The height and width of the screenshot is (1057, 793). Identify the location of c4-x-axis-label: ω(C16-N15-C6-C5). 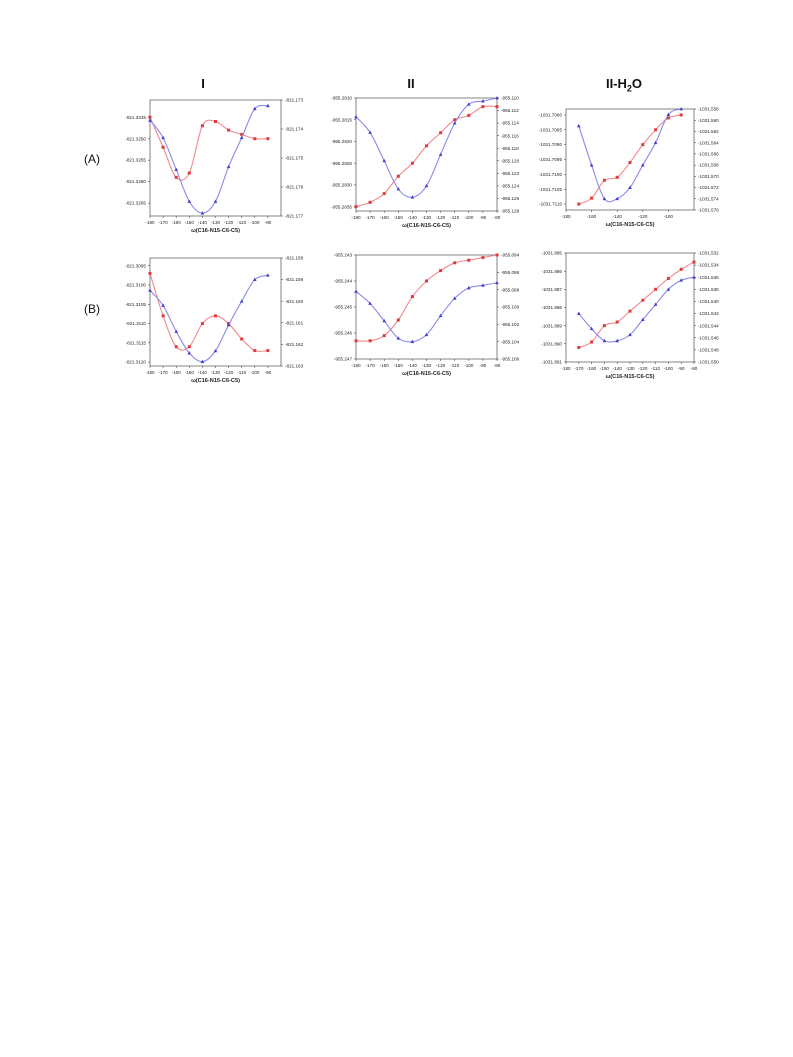
(426, 374).